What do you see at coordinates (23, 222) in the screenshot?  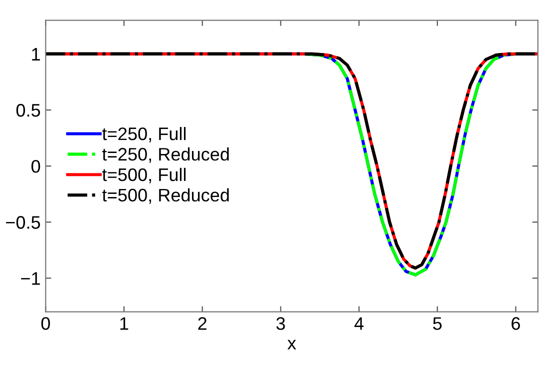 I see `y-tick-label: −0.5` at bounding box center [23, 222].